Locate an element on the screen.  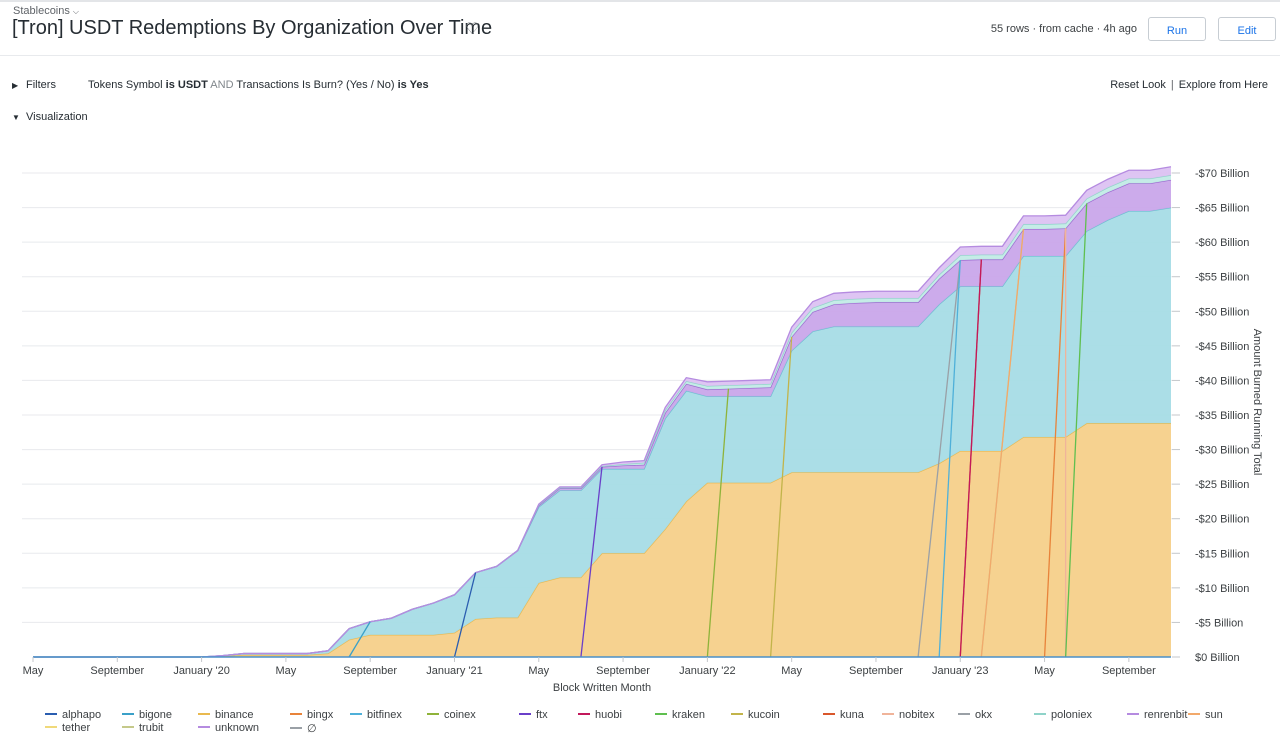
transition-ftx is located at coordinates (591, 562).